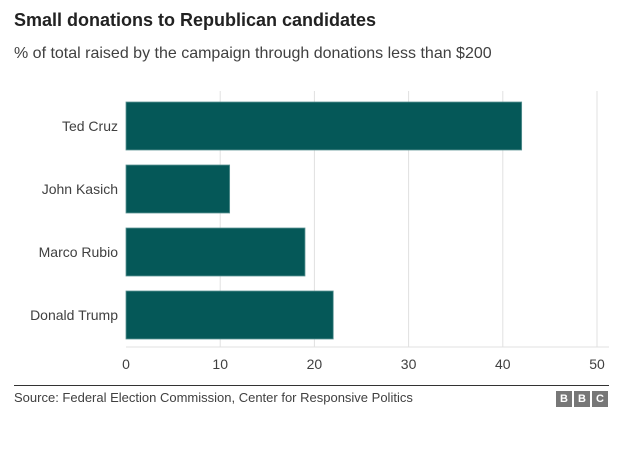  Describe the element at coordinates (311, 385) in the screenshot. I see `footer-divider` at that location.